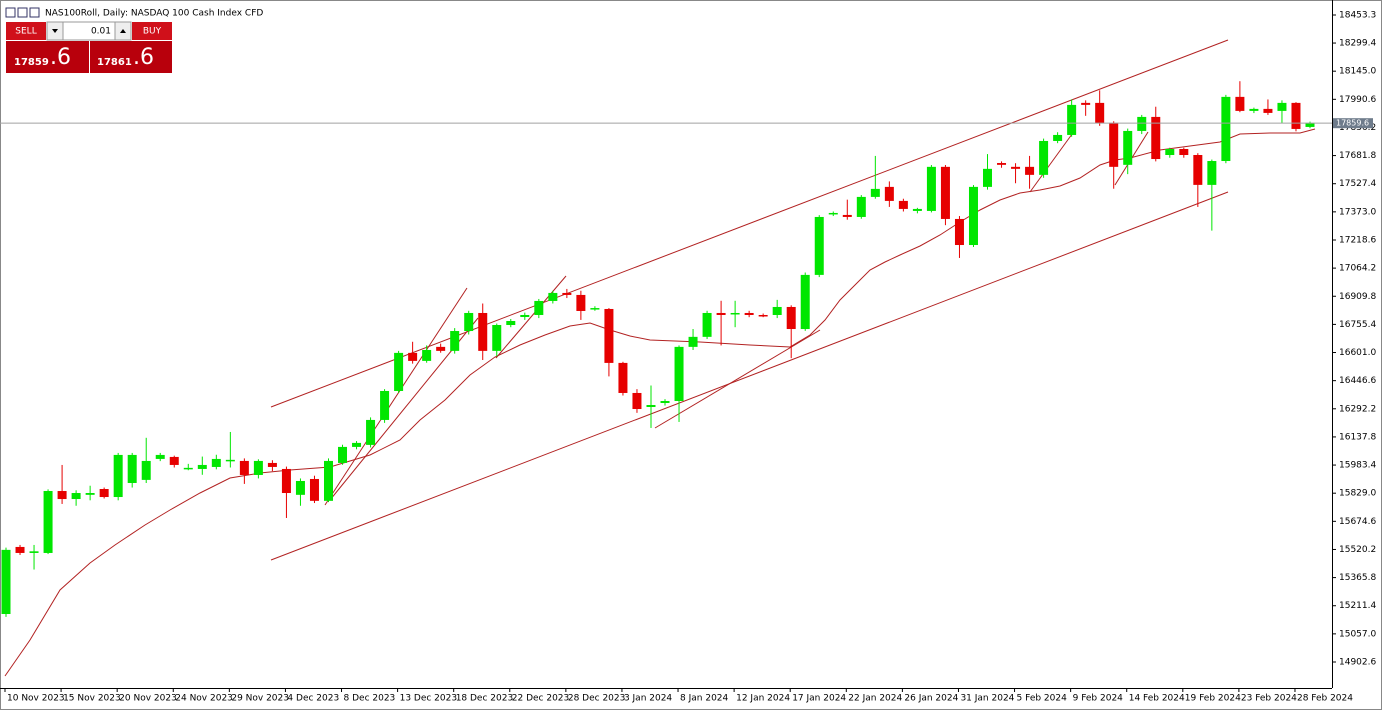 The height and width of the screenshot is (714, 1382). I want to click on y-tick-label: 16292.2, so click(1357, 409).